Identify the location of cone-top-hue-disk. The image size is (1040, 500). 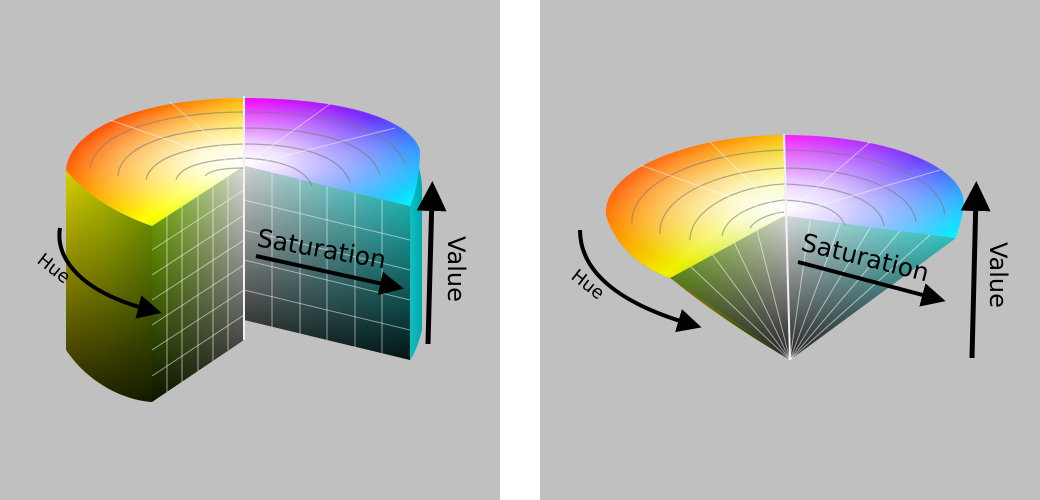
(785, 206).